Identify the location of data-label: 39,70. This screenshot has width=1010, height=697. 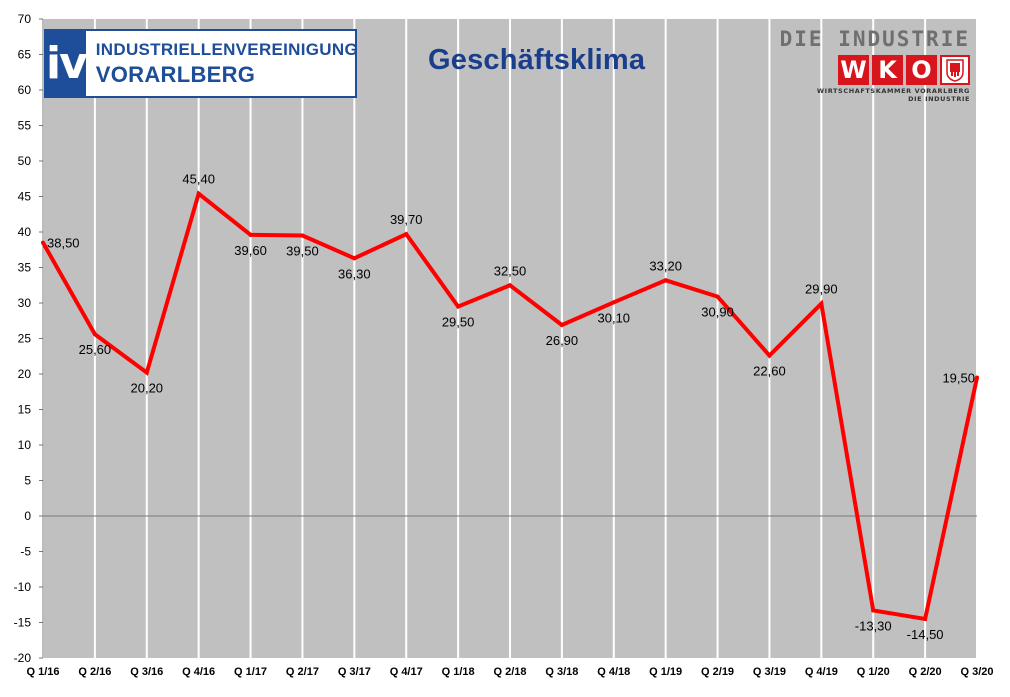
(406, 219).